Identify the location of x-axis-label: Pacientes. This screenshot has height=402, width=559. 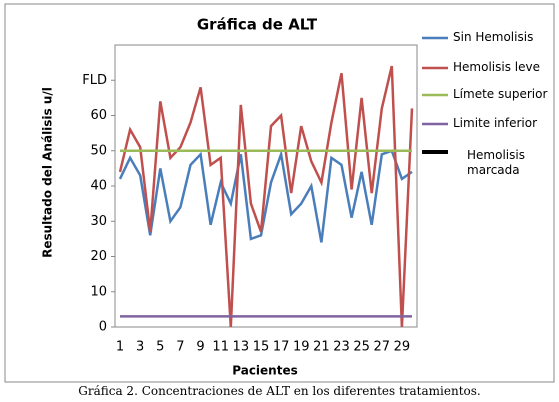
(265, 371).